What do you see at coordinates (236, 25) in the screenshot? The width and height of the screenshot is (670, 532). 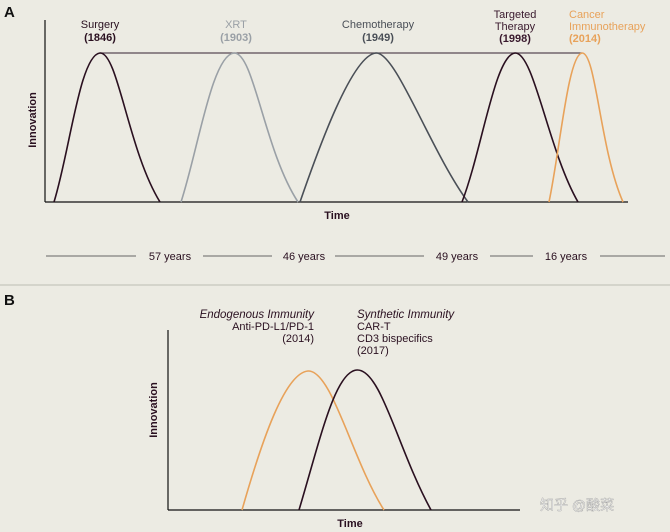 I see `era-xrt-name: XRT` at bounding box center [236, 25].